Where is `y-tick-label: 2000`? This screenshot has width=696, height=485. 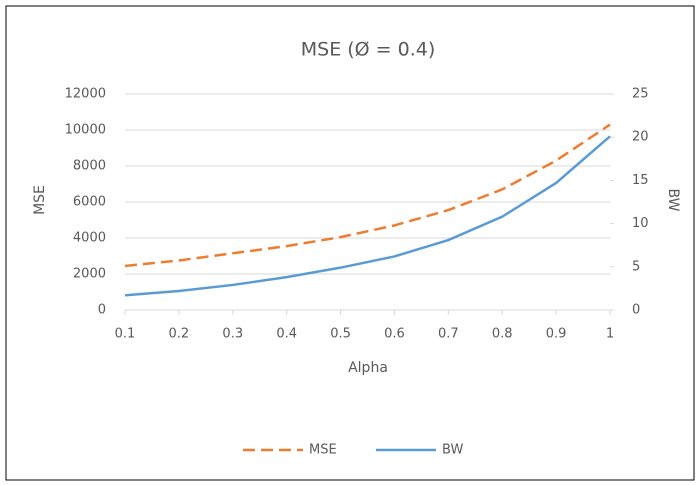
y-tick-label: 2000 is located at coordinates (89, 274).